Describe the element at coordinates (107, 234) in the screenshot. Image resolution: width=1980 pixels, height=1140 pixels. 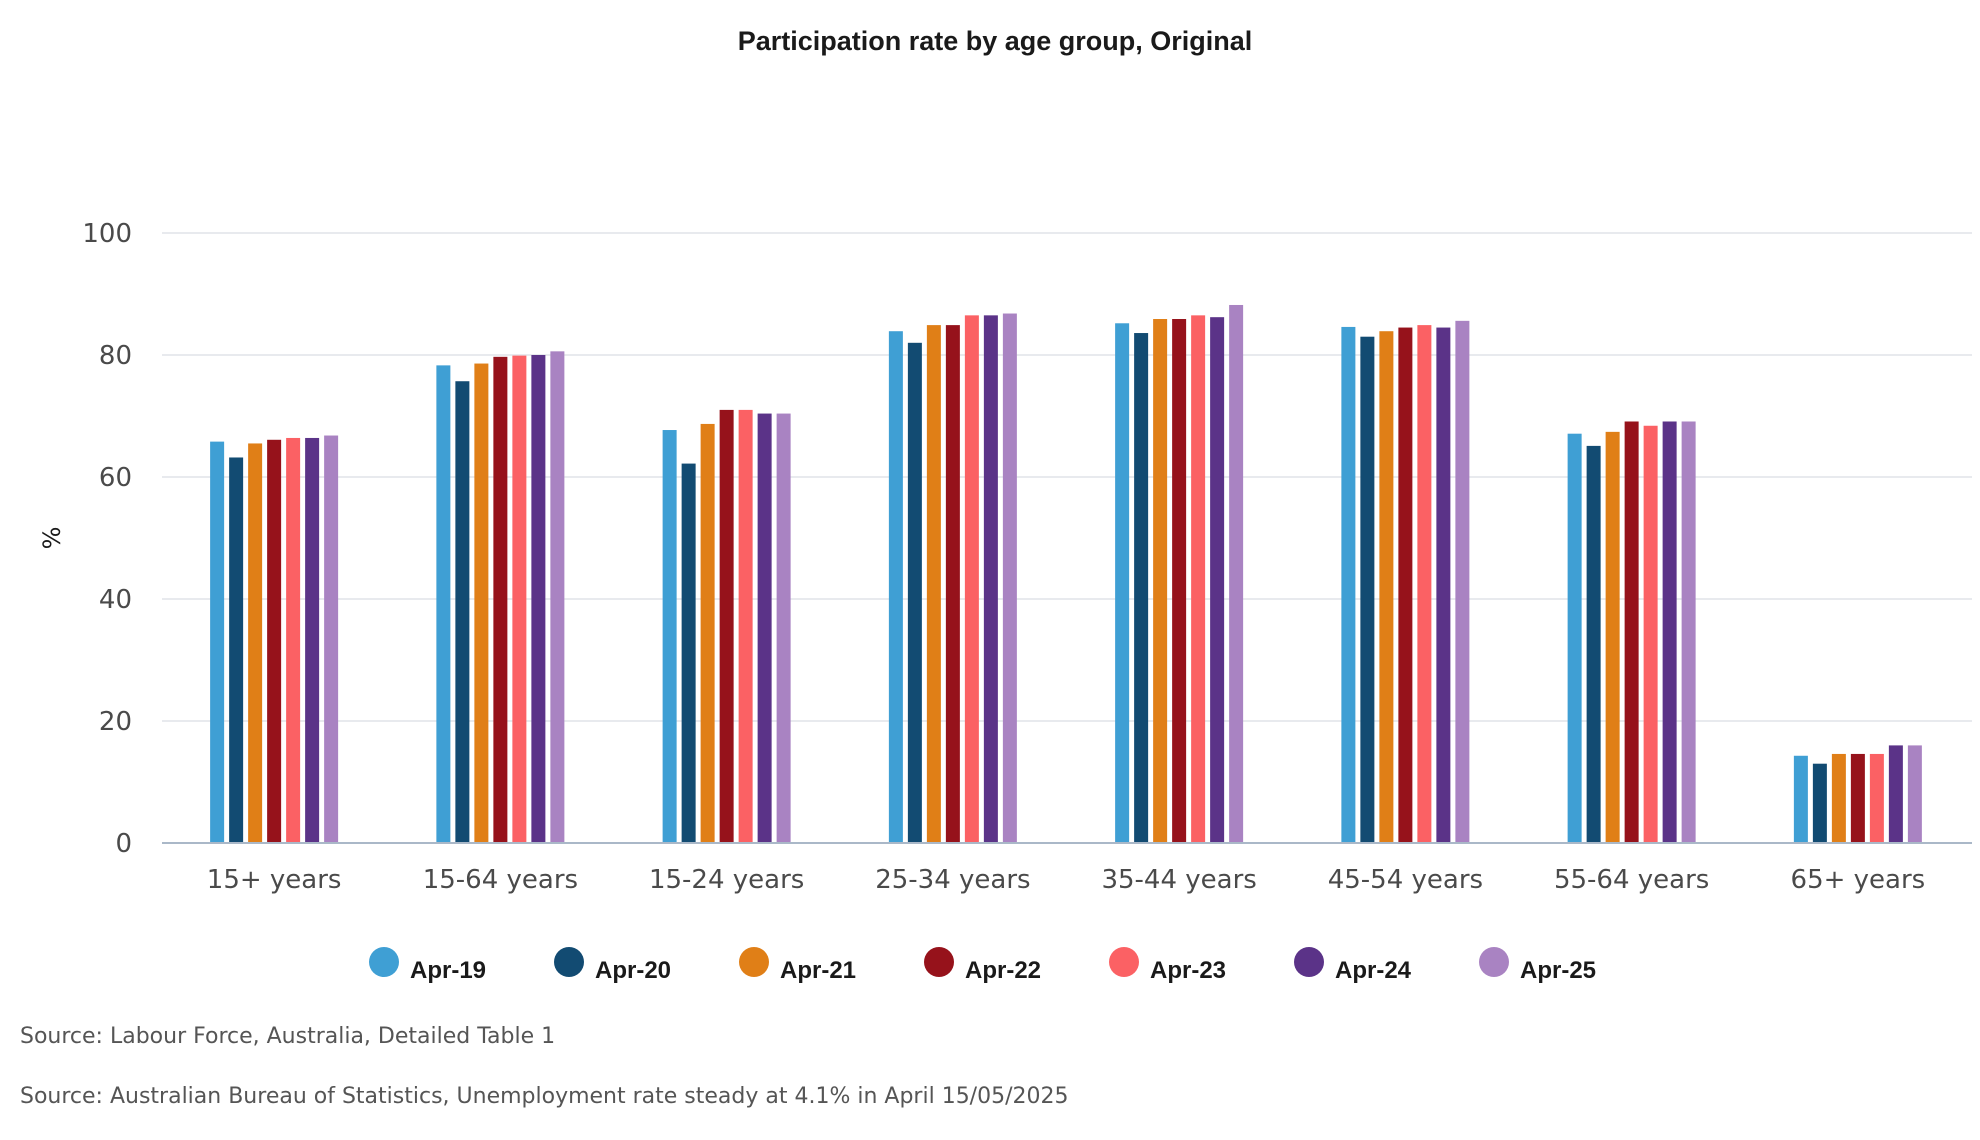
I see `y-tick-label: 100` at that location.